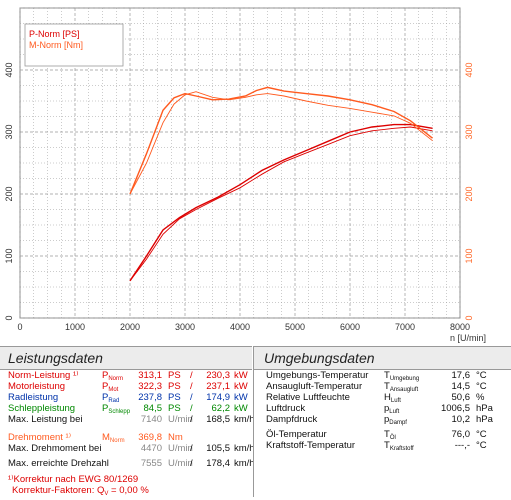 This screenshot has height=500, width=511. I want to click on max-power-row: Max. Leistung bei 7140 U/min/ 168,5 km/h, so click(127, 420).